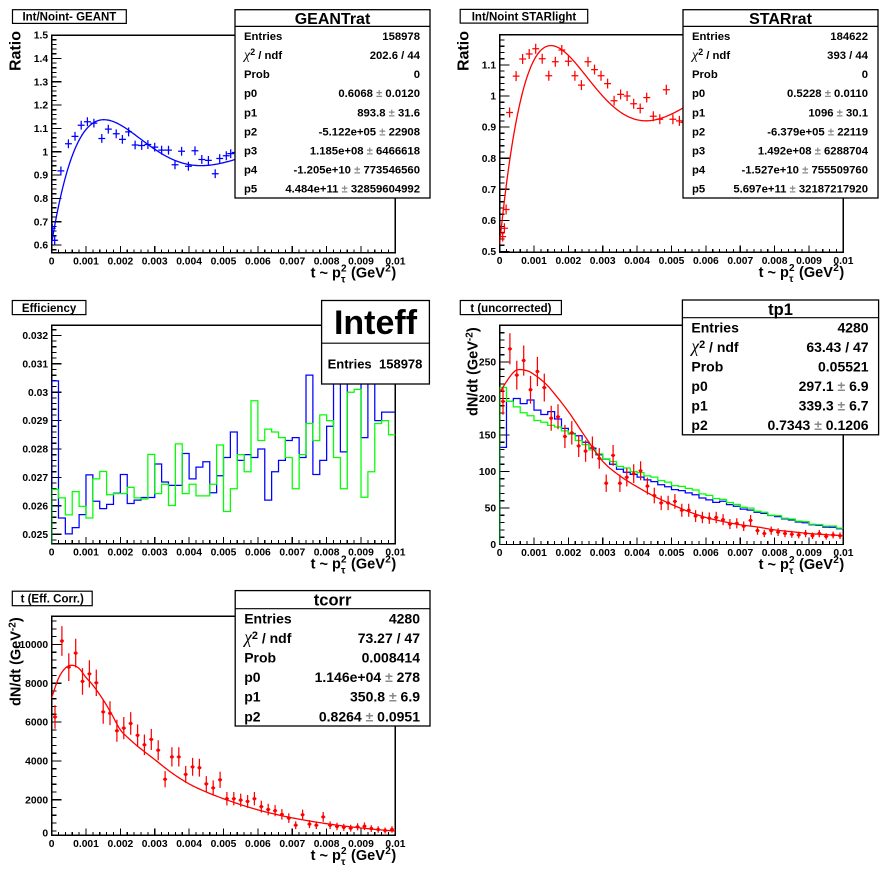  I want to click on svg-text: 0.007, so click(292, 261).